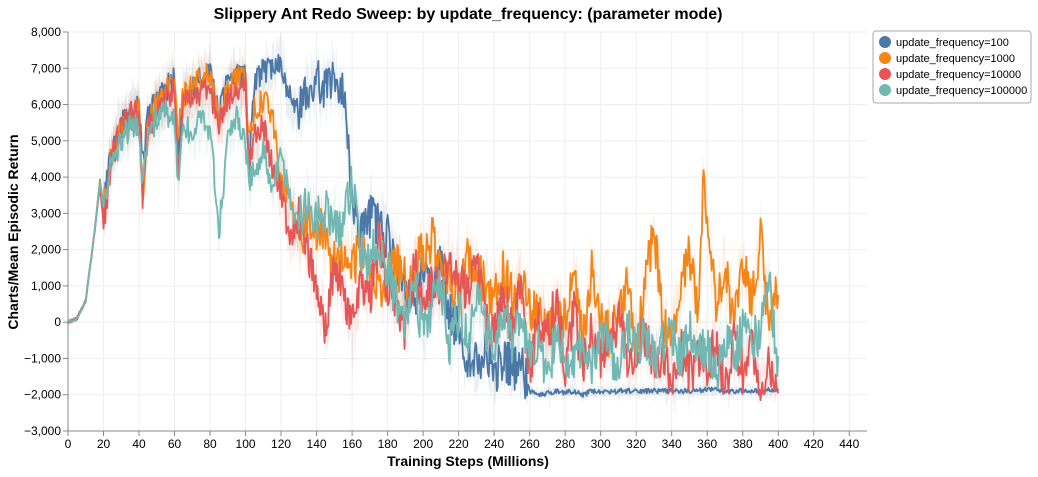 This screenshot has width=1038, height=477. I want to click on legend-label: update_frequency=1000, so click(955, 59).